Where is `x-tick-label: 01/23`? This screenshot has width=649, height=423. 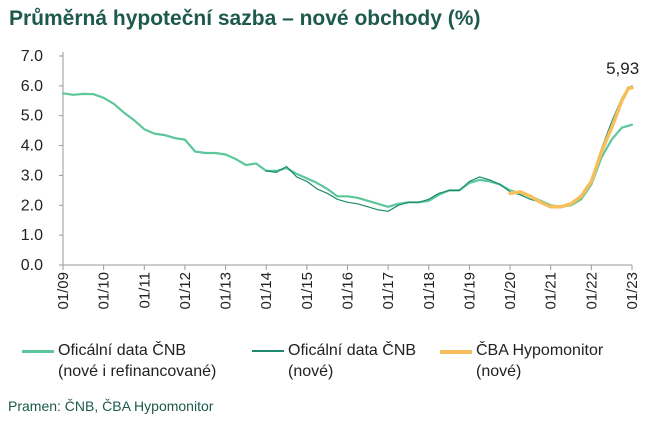
x-tick-label: 01/23 is located at coordinates (632, 291).